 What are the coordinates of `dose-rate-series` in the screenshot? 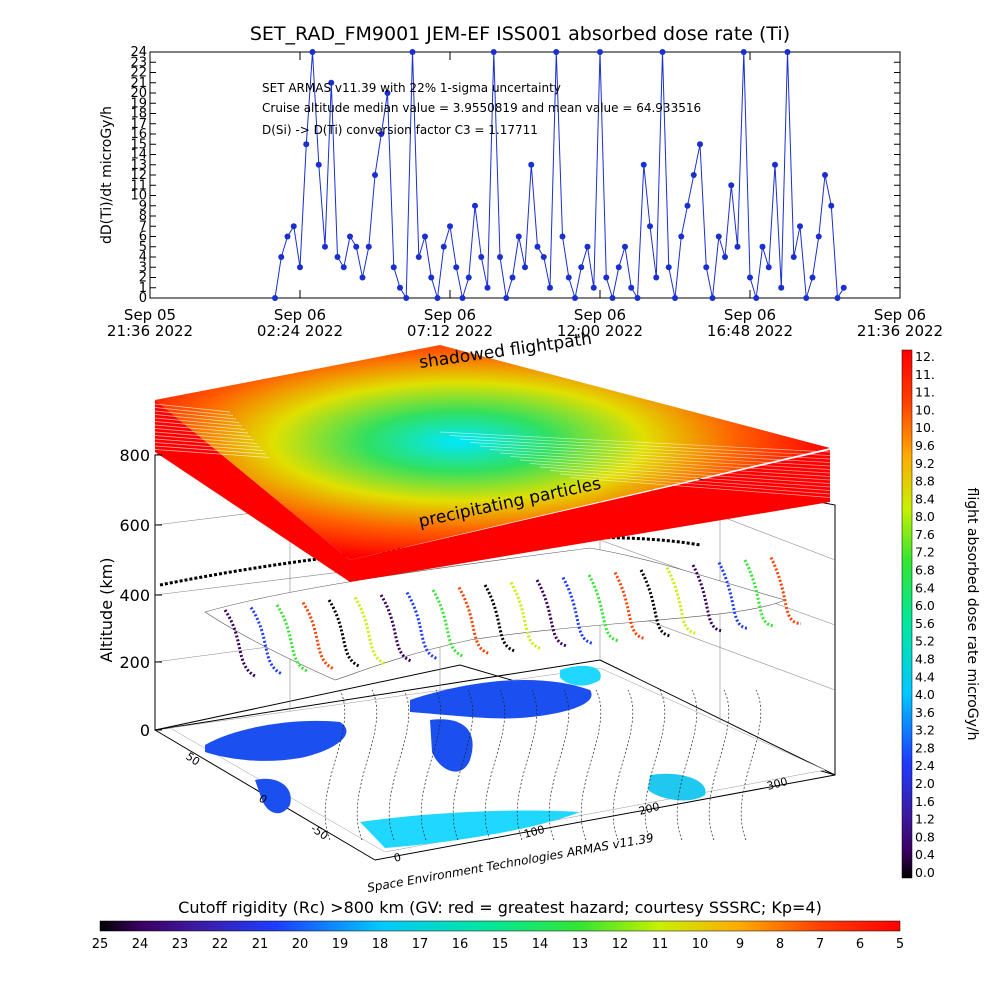 It's located at (559, 175).